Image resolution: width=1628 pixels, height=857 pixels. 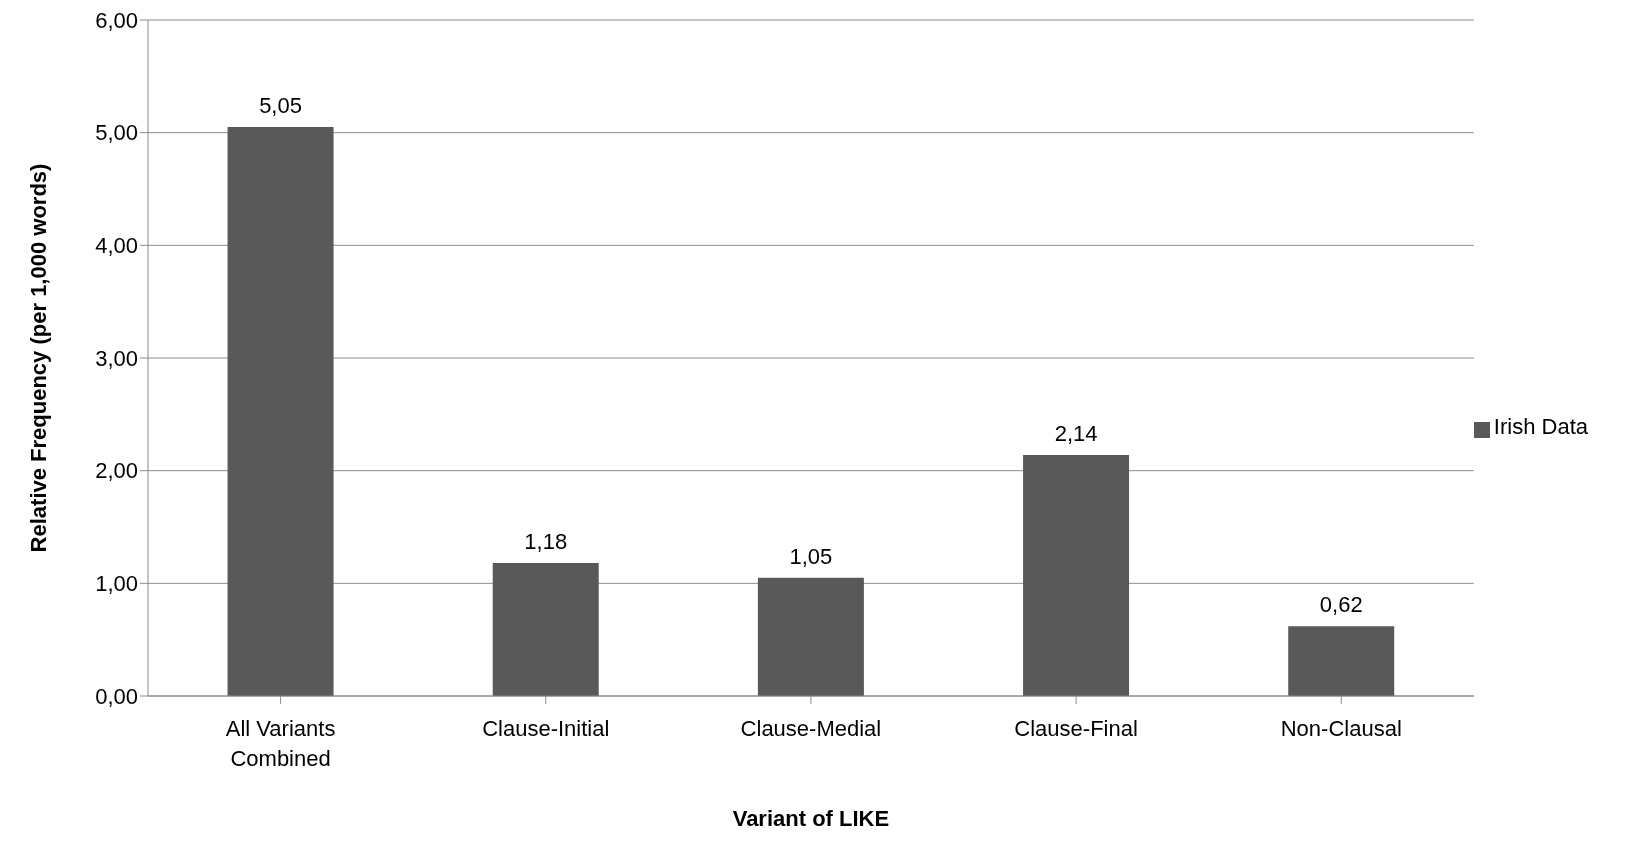 I want to click on x-axis-title: Variant of LIKE, so click(x=811, y=818).